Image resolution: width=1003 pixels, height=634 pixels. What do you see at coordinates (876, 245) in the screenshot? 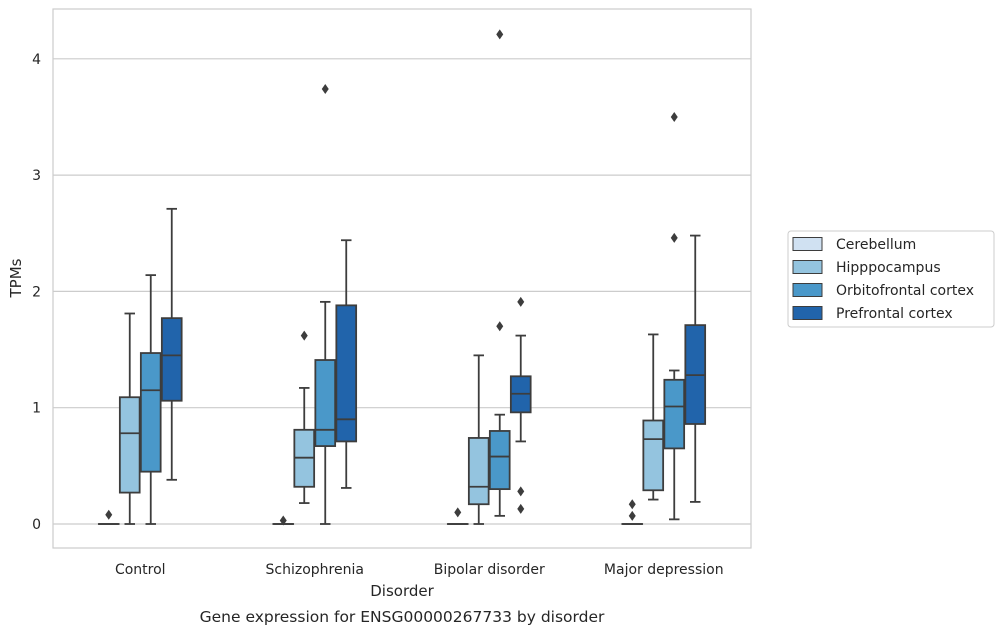
I see `legend-label-0: Cerebellum` at bounding box center [876, 245].